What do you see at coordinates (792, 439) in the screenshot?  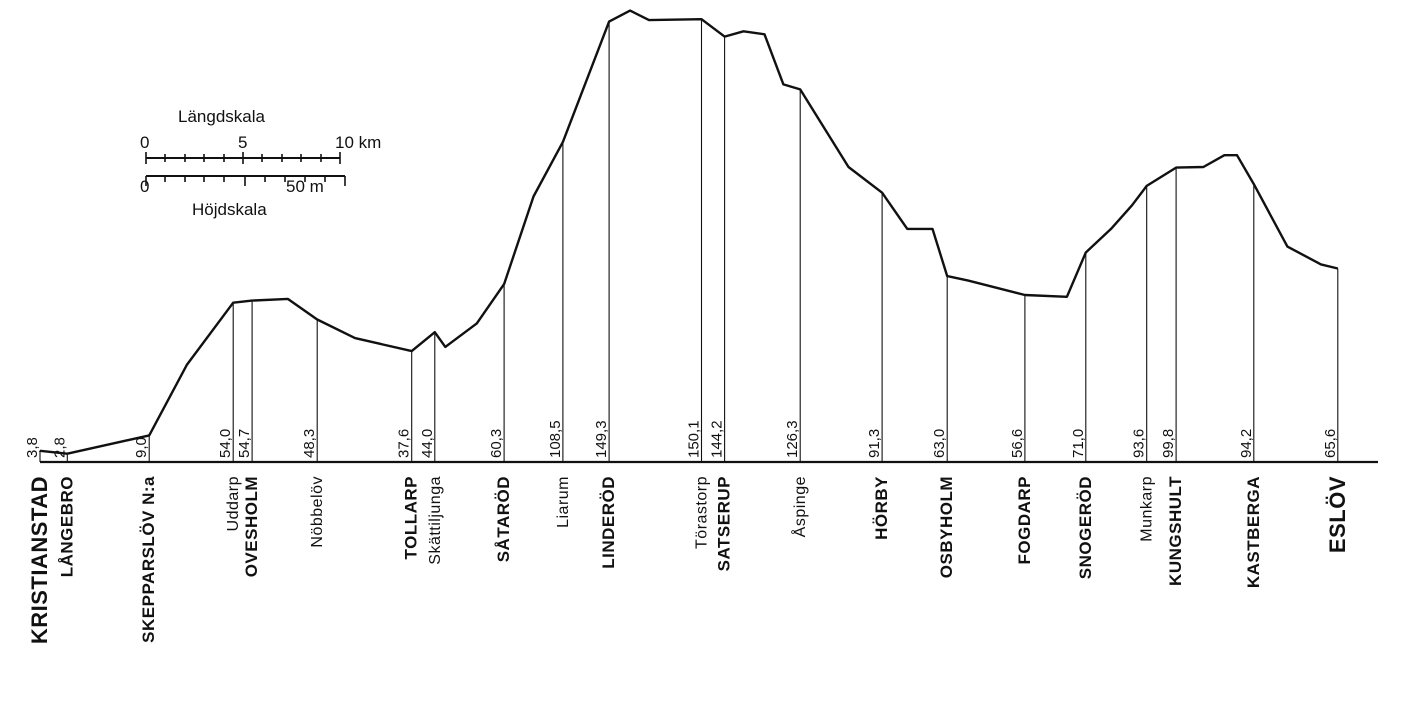 I see `elevation-label: 126,3` at bounding box center [792, 439].